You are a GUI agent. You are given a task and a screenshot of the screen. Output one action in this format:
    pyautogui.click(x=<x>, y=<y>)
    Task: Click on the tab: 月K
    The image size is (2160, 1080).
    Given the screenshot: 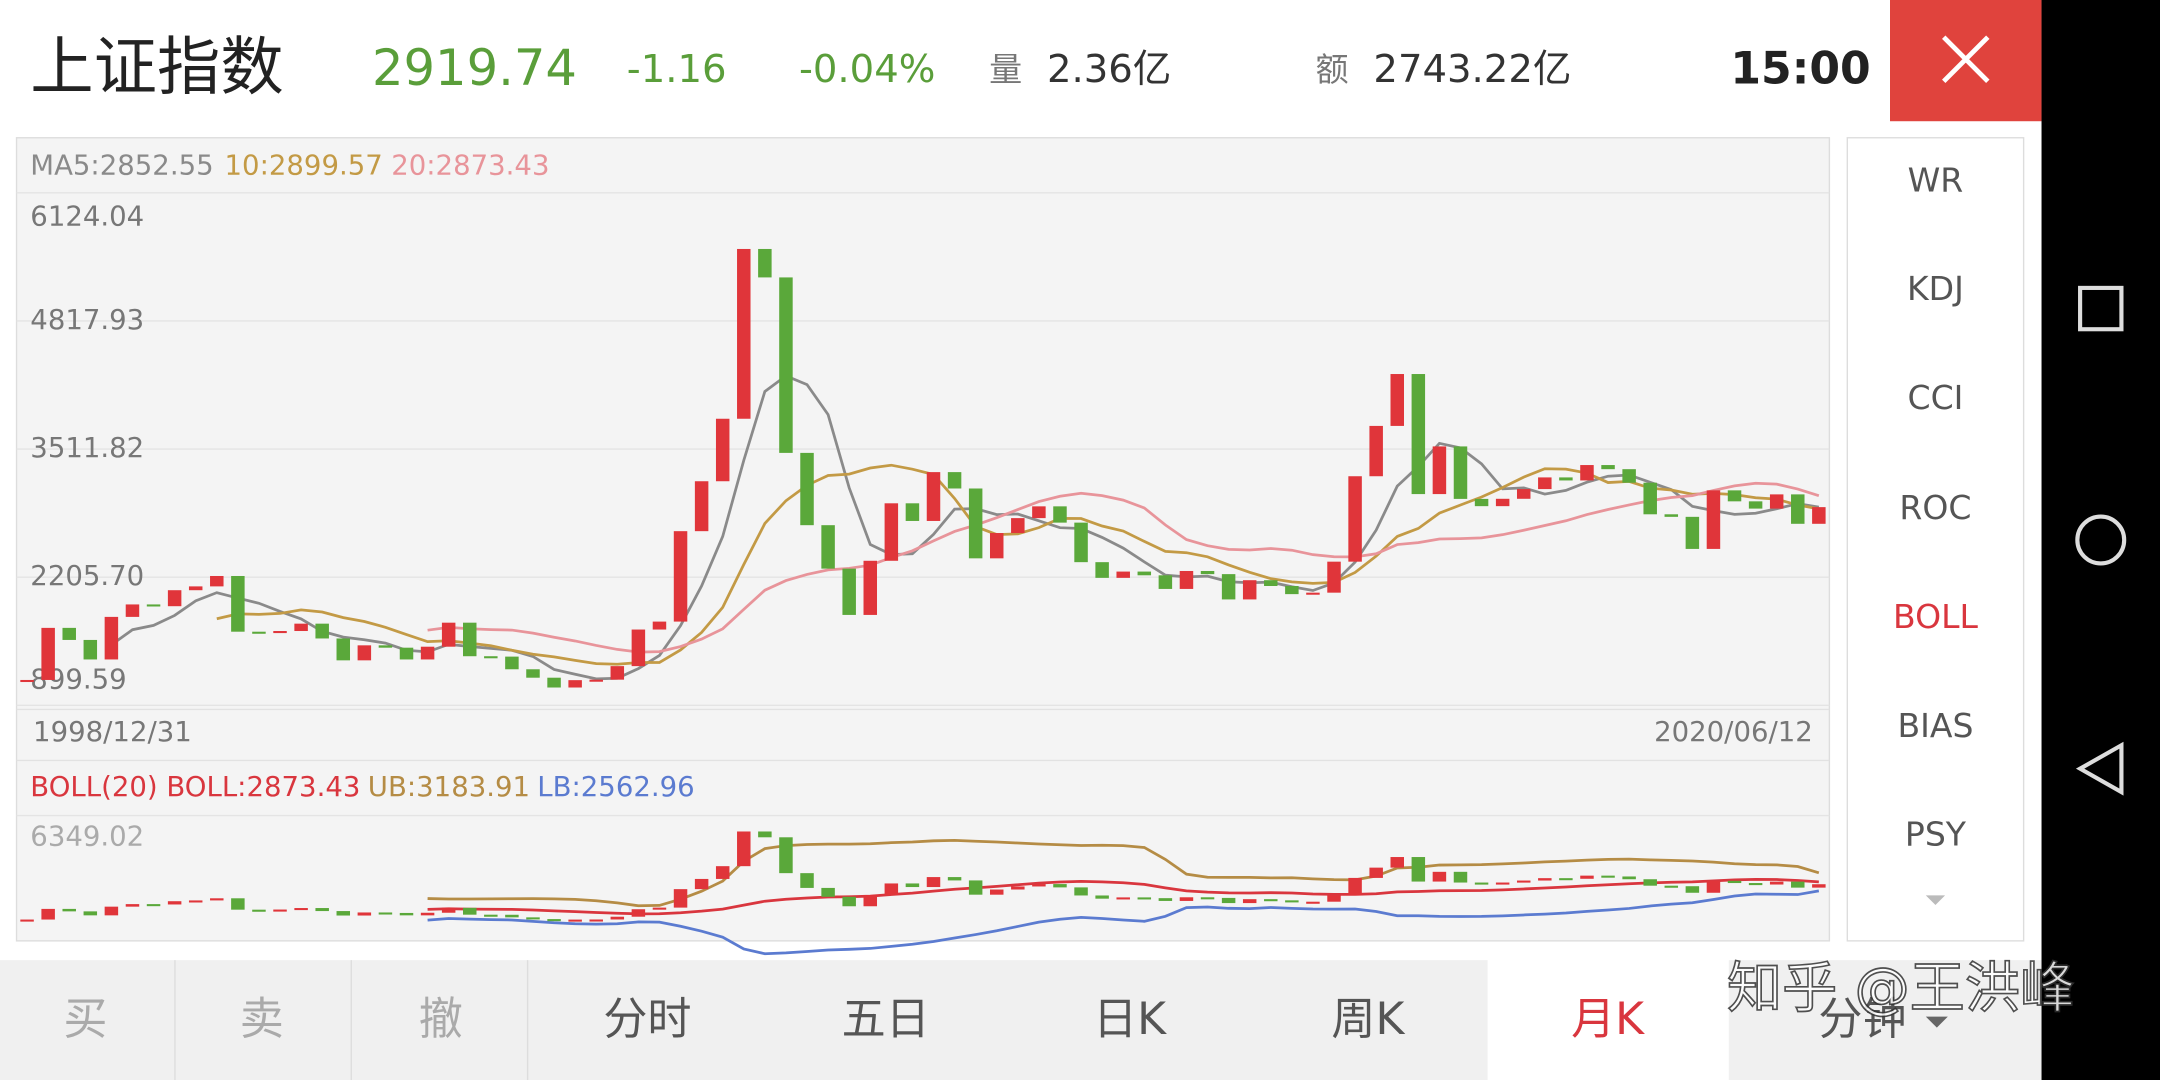 What is the action you would take?
    pyautogui.click(x=1608, y=1019)
    